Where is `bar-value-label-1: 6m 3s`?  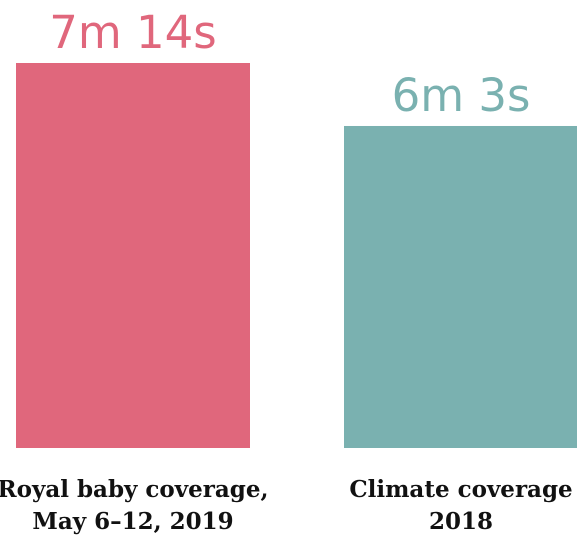 bar-value-label-1: 6m 3s is located at coordinates (461, 95).